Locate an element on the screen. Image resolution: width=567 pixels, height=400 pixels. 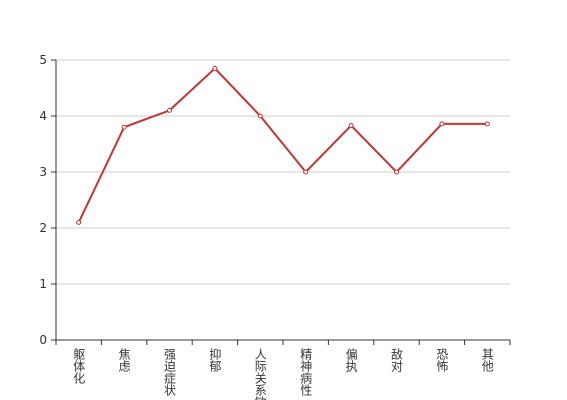
x-tick-label: 偏执 is located at coordinates (351, 360).